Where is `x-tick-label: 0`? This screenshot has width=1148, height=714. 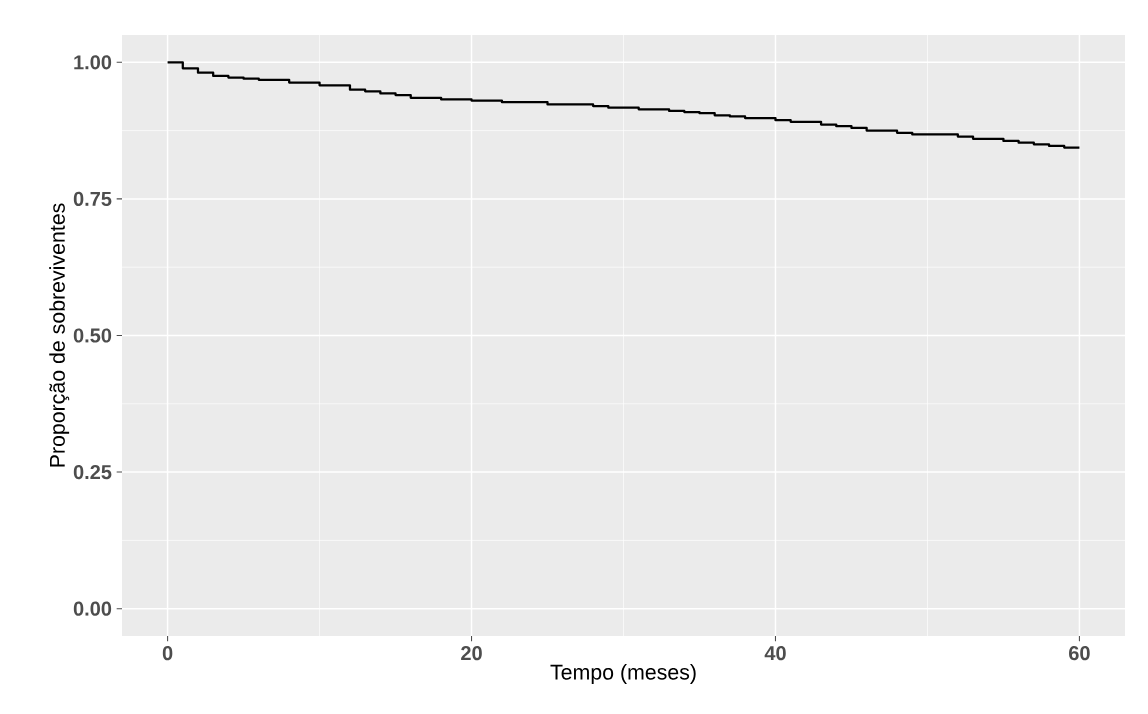
x-tick-label: 0 is located at coordinates (167, 653).